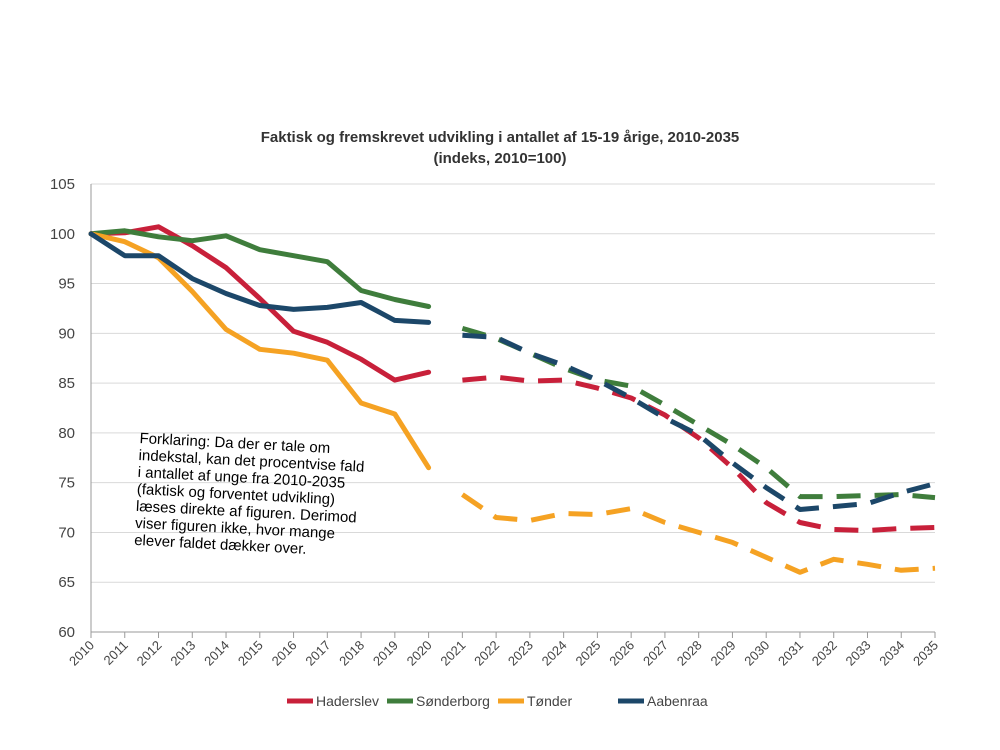  I want to click on chart-subtitle: (indeks, 2010=100), so click(499, 158).